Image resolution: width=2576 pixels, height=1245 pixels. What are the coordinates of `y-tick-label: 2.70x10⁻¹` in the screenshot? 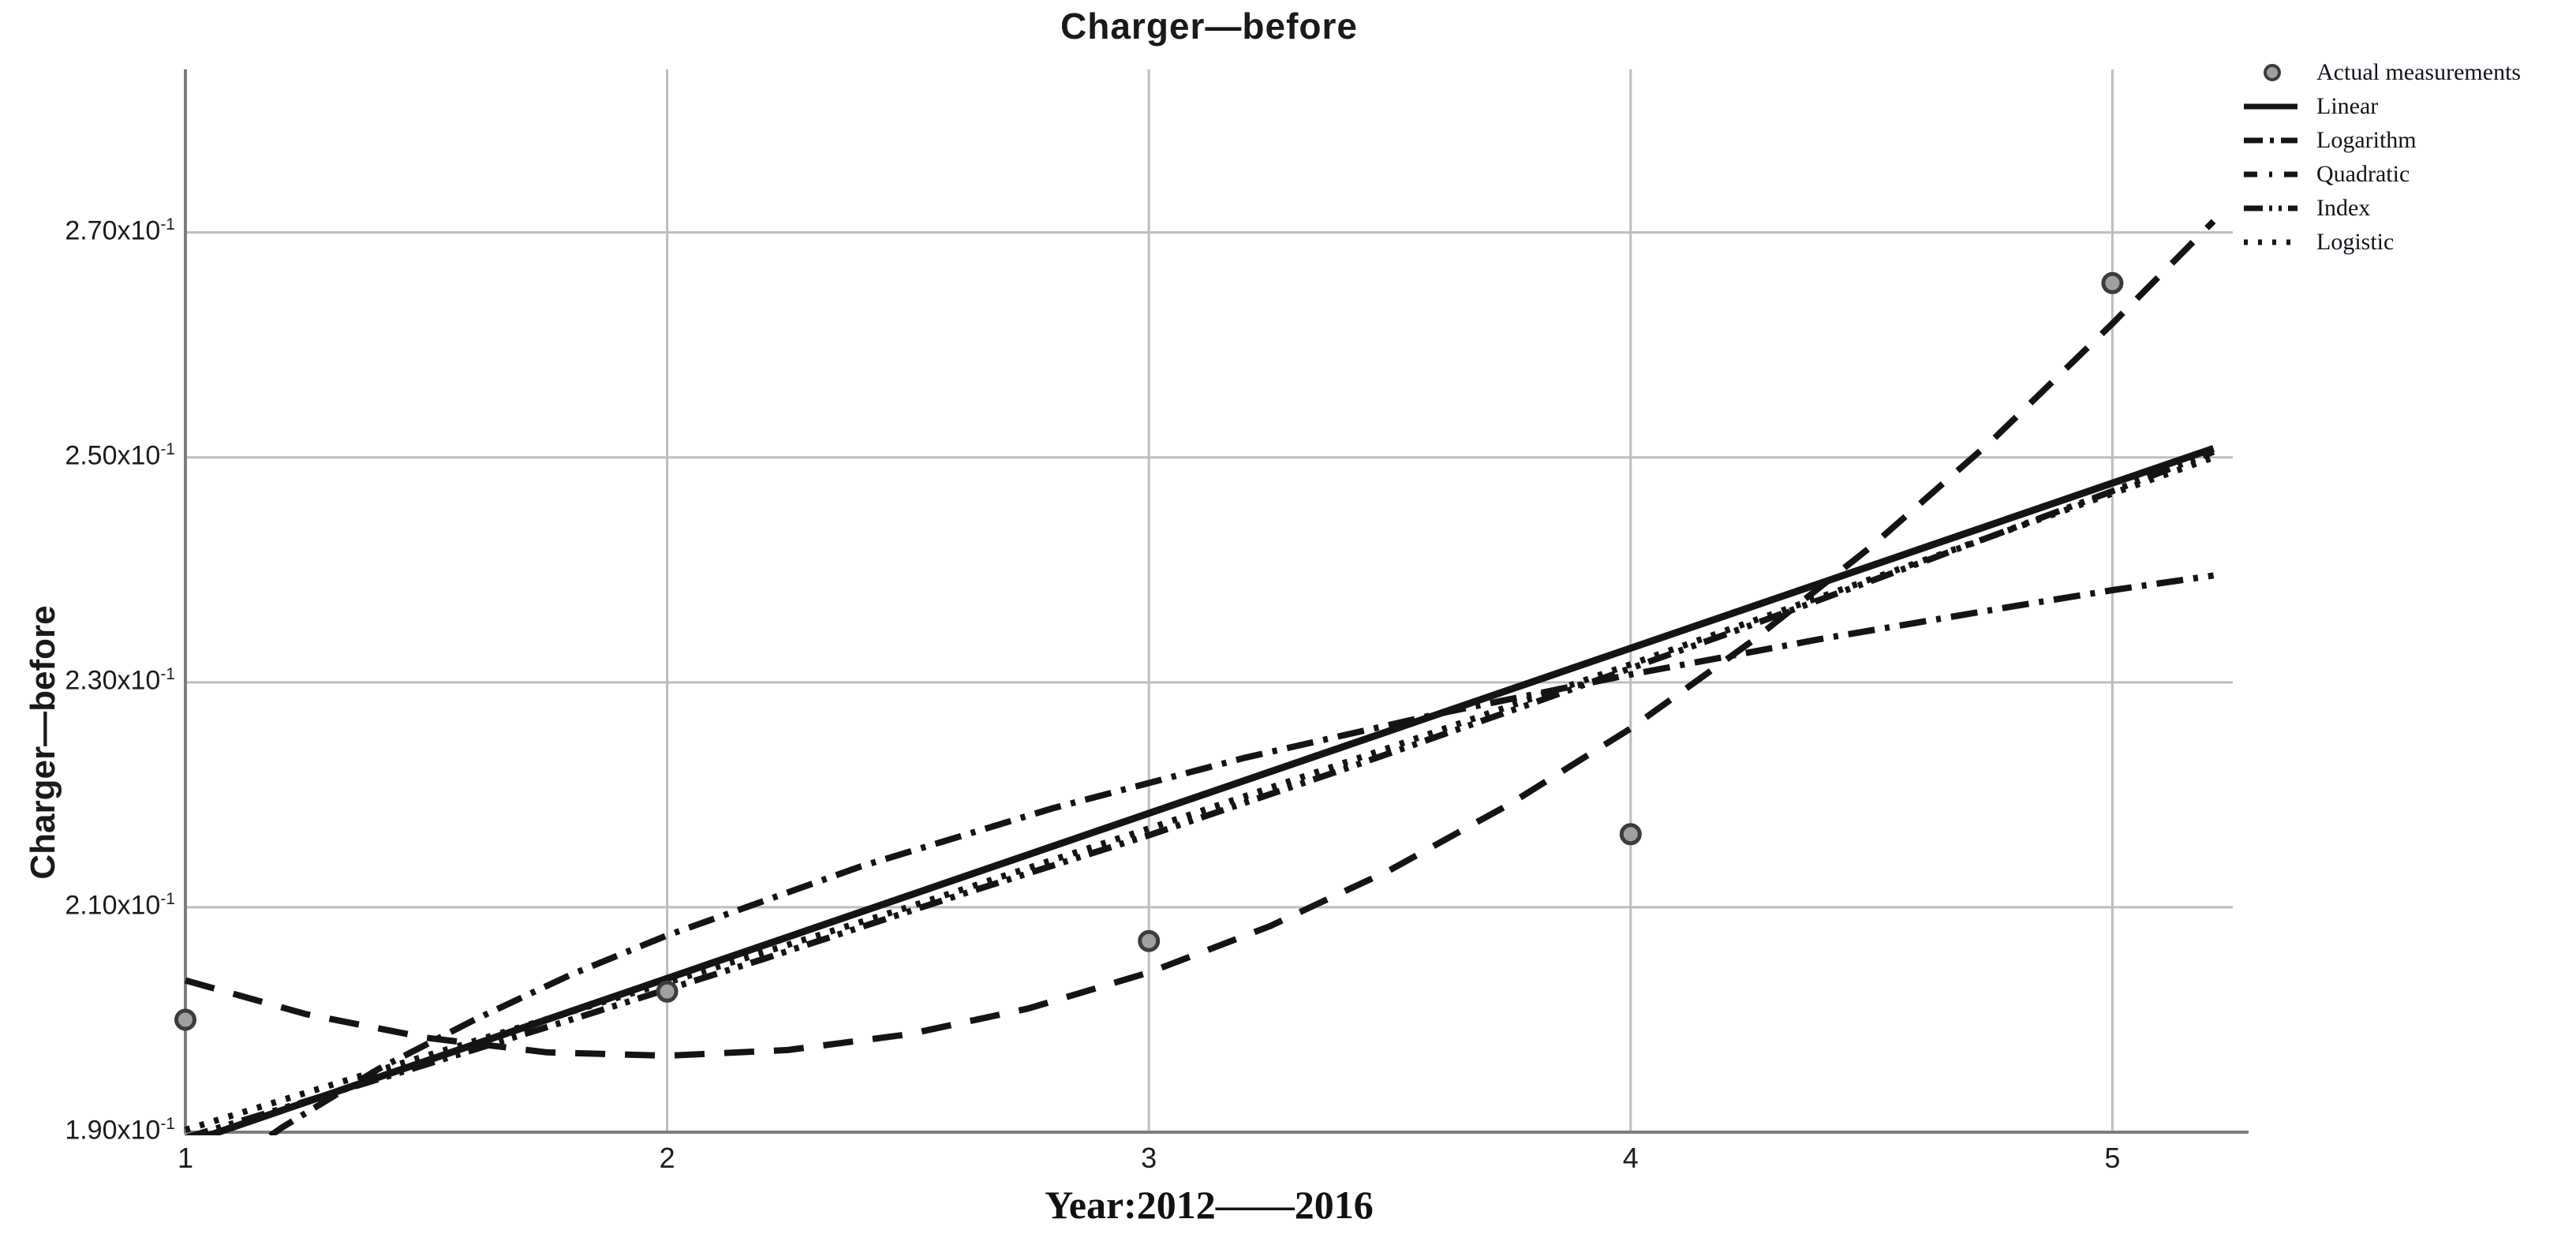 It's located at (120, 230).